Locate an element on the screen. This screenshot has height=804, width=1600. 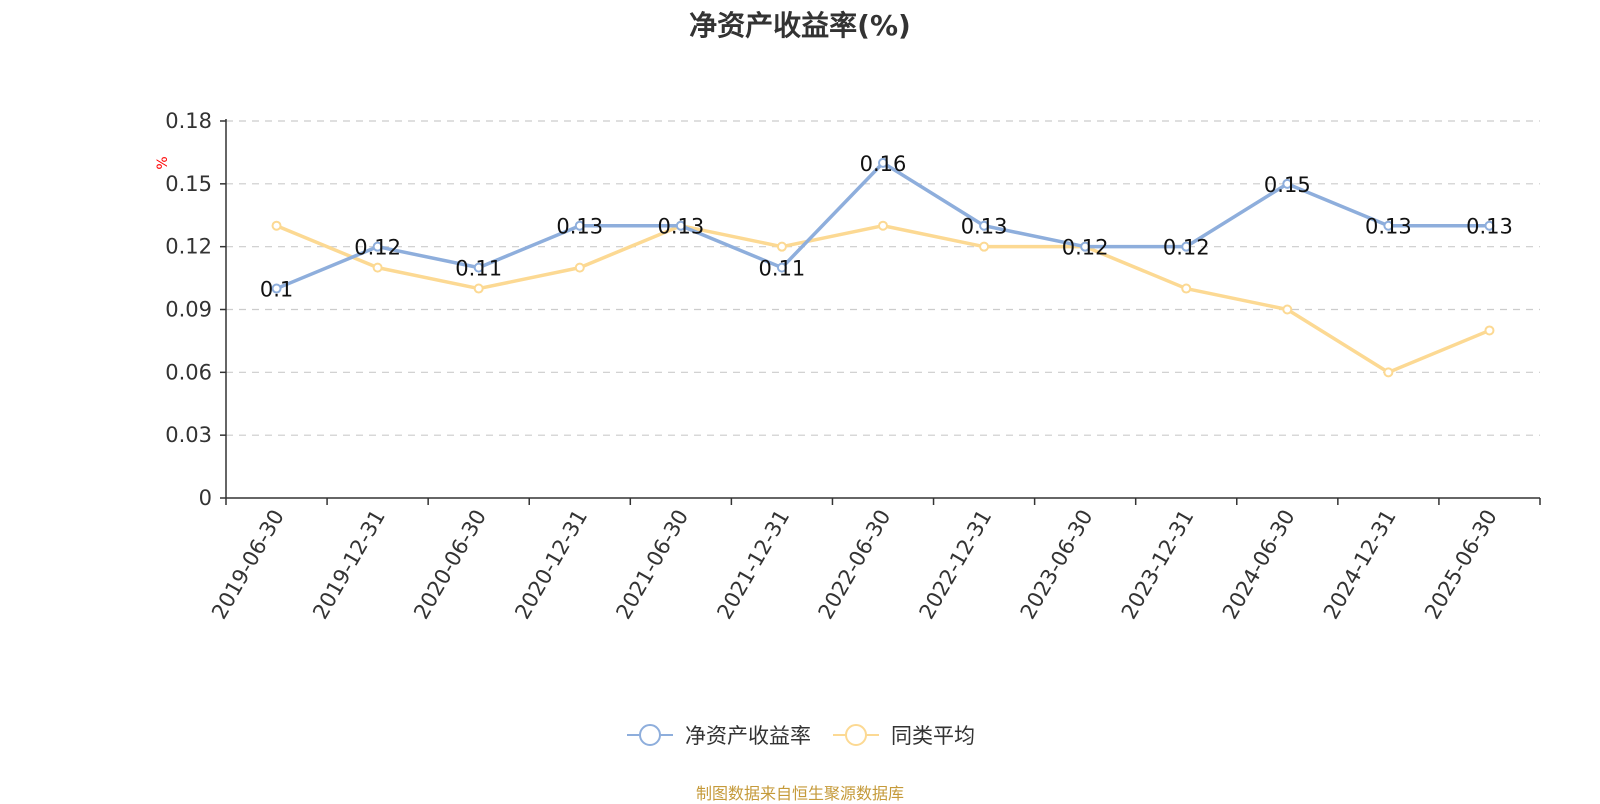
y-tick-label: 0.15 is located at coordinates (188, 184).